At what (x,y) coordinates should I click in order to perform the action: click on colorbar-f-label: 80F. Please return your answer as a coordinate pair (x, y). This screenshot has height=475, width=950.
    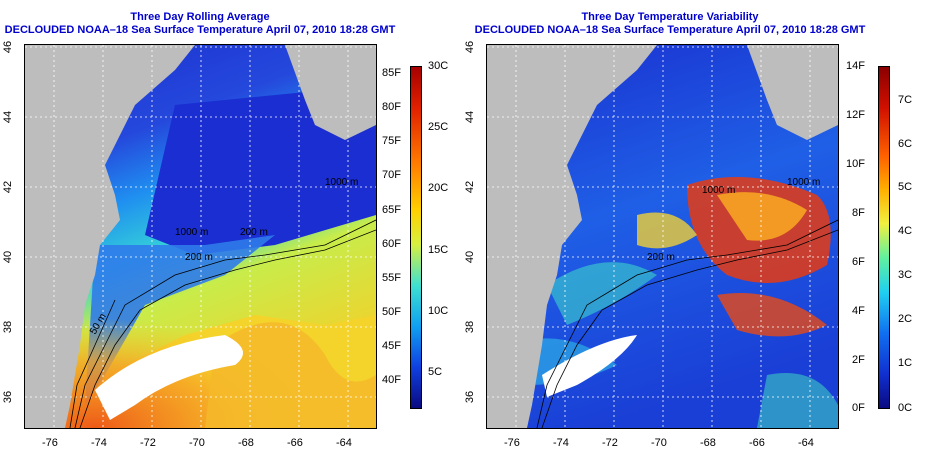
    Looking at the image, I should click on (391, 107).